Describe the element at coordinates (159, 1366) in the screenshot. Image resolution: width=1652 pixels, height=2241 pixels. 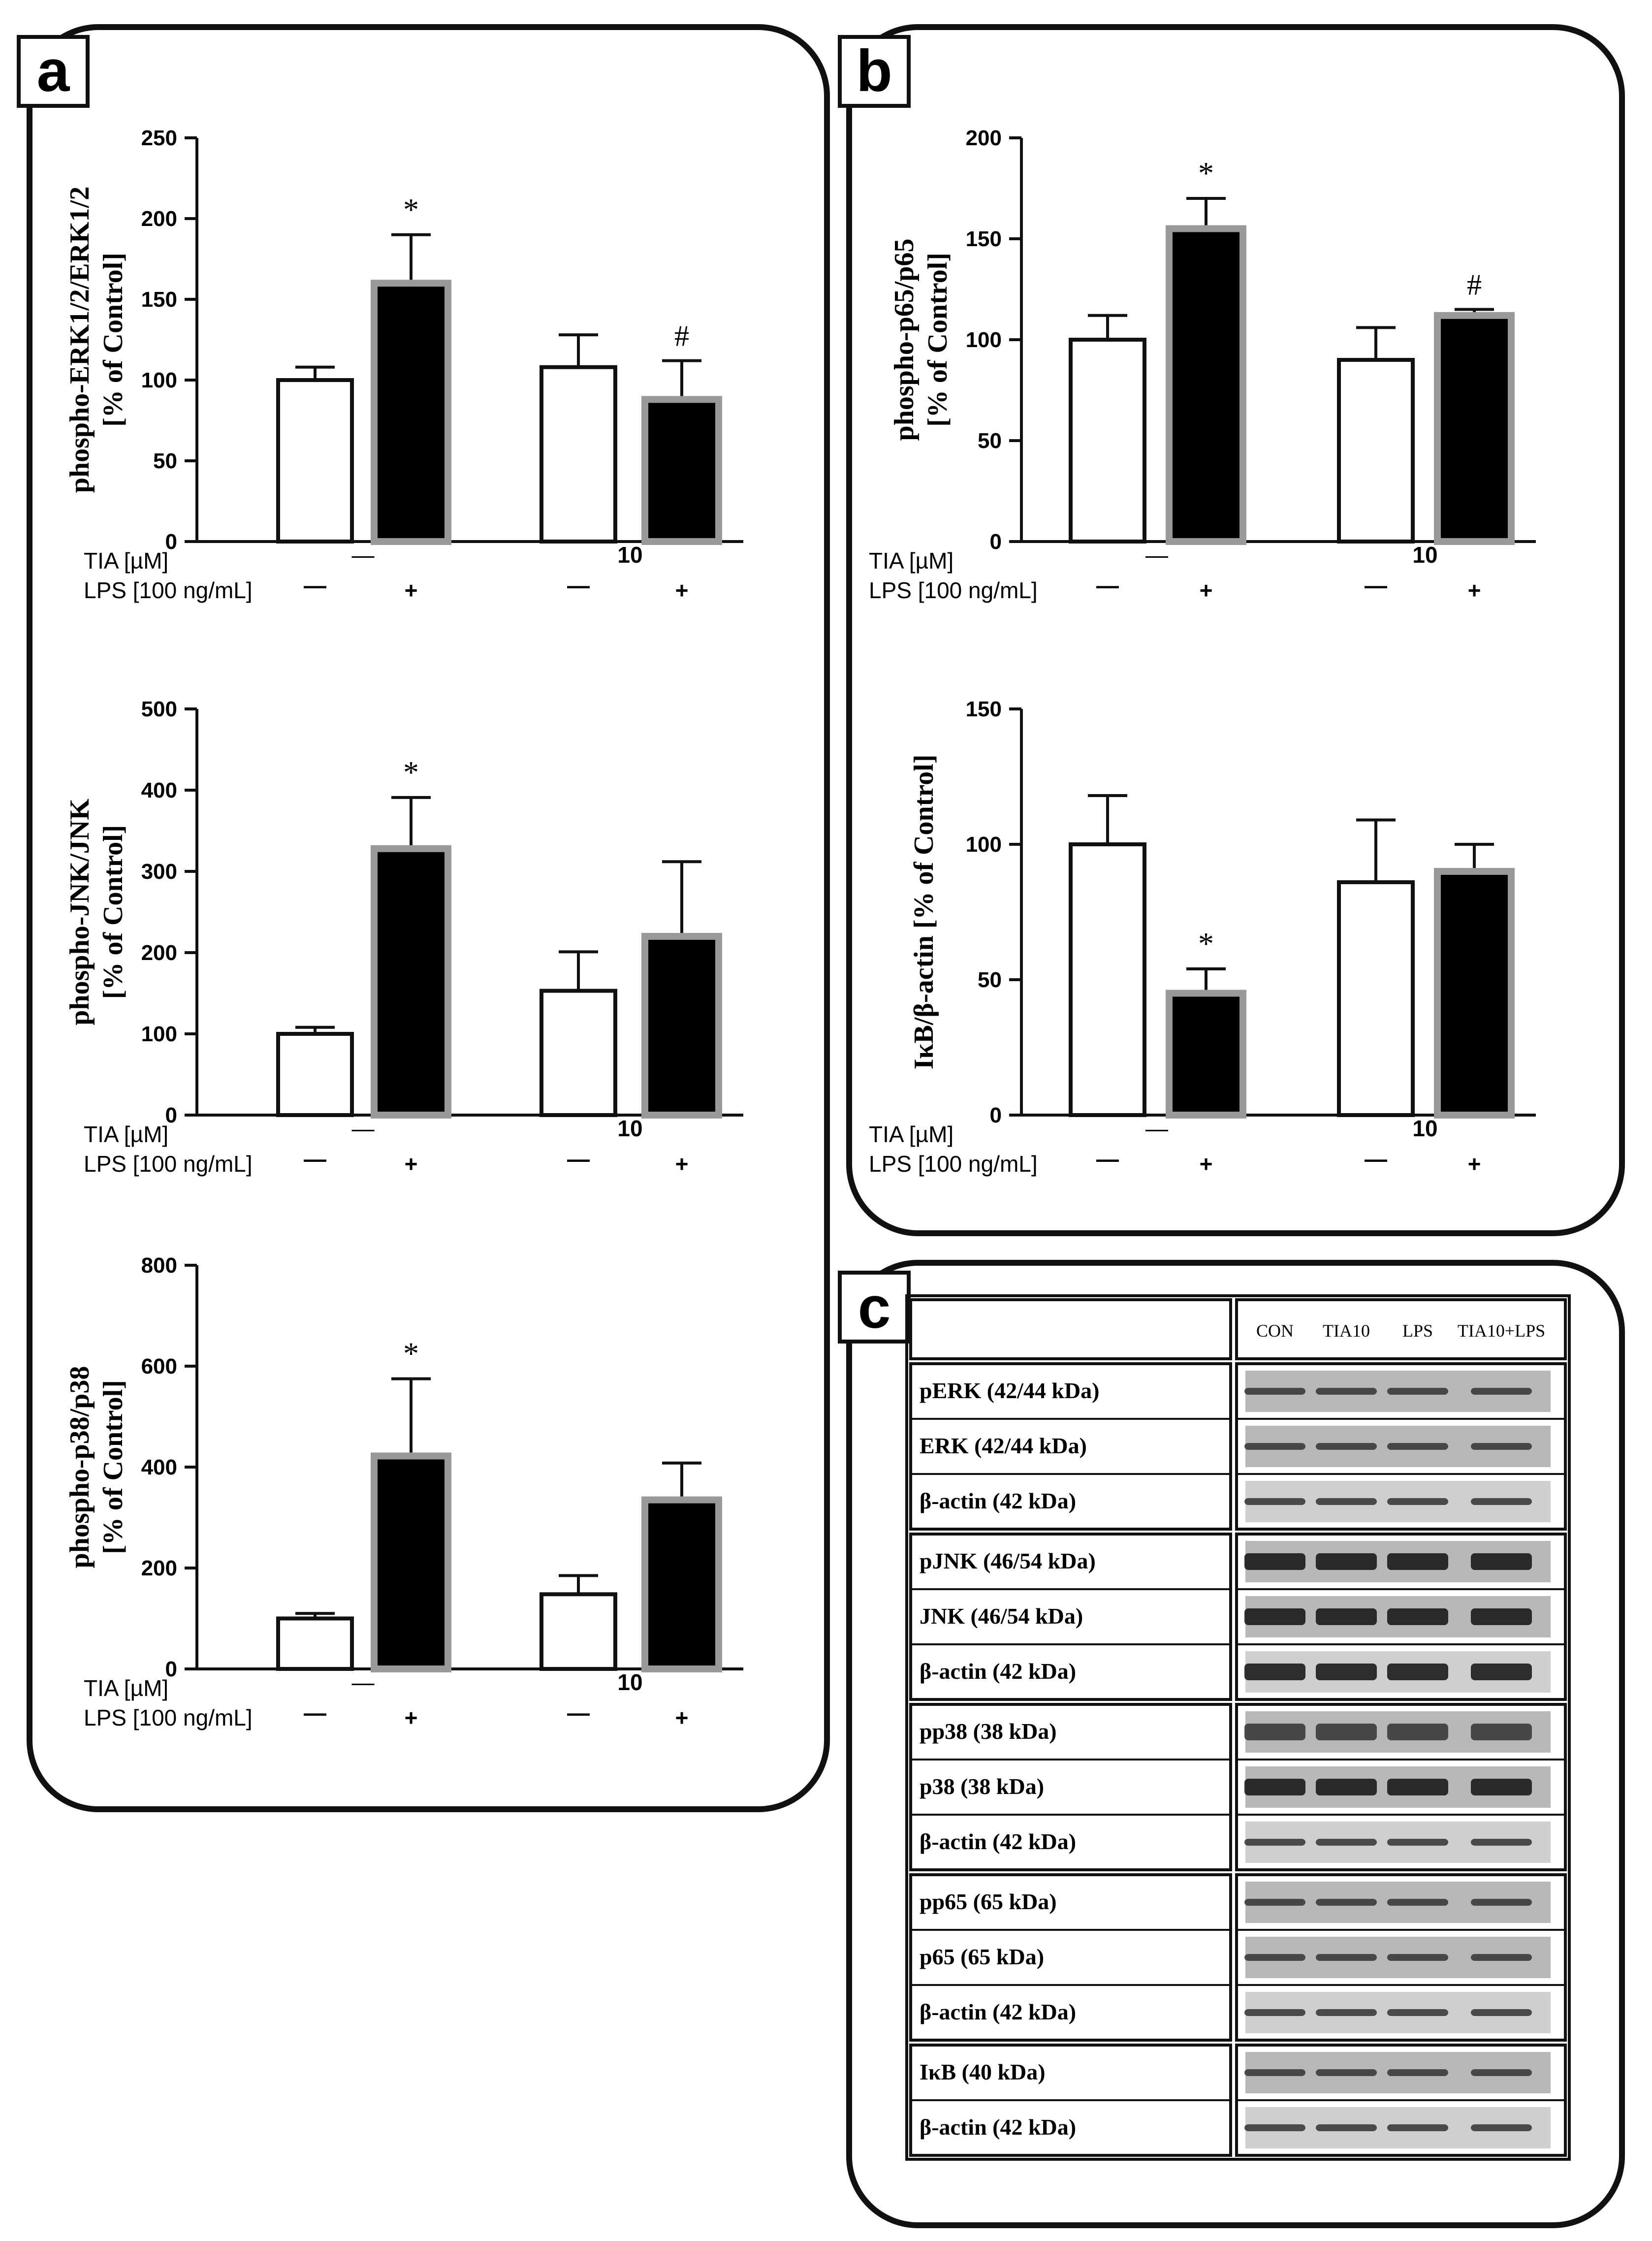
I see `y-tick-label: 600` at that location.